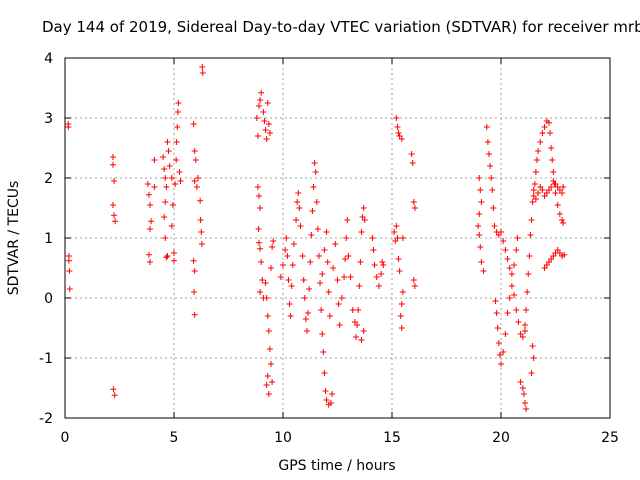 Image resolution: width=640 pixels, height=480 pixels. Describe the element at coordinates (392, 438) in the screenshot. I see `x-tick-label: 15` at that location.